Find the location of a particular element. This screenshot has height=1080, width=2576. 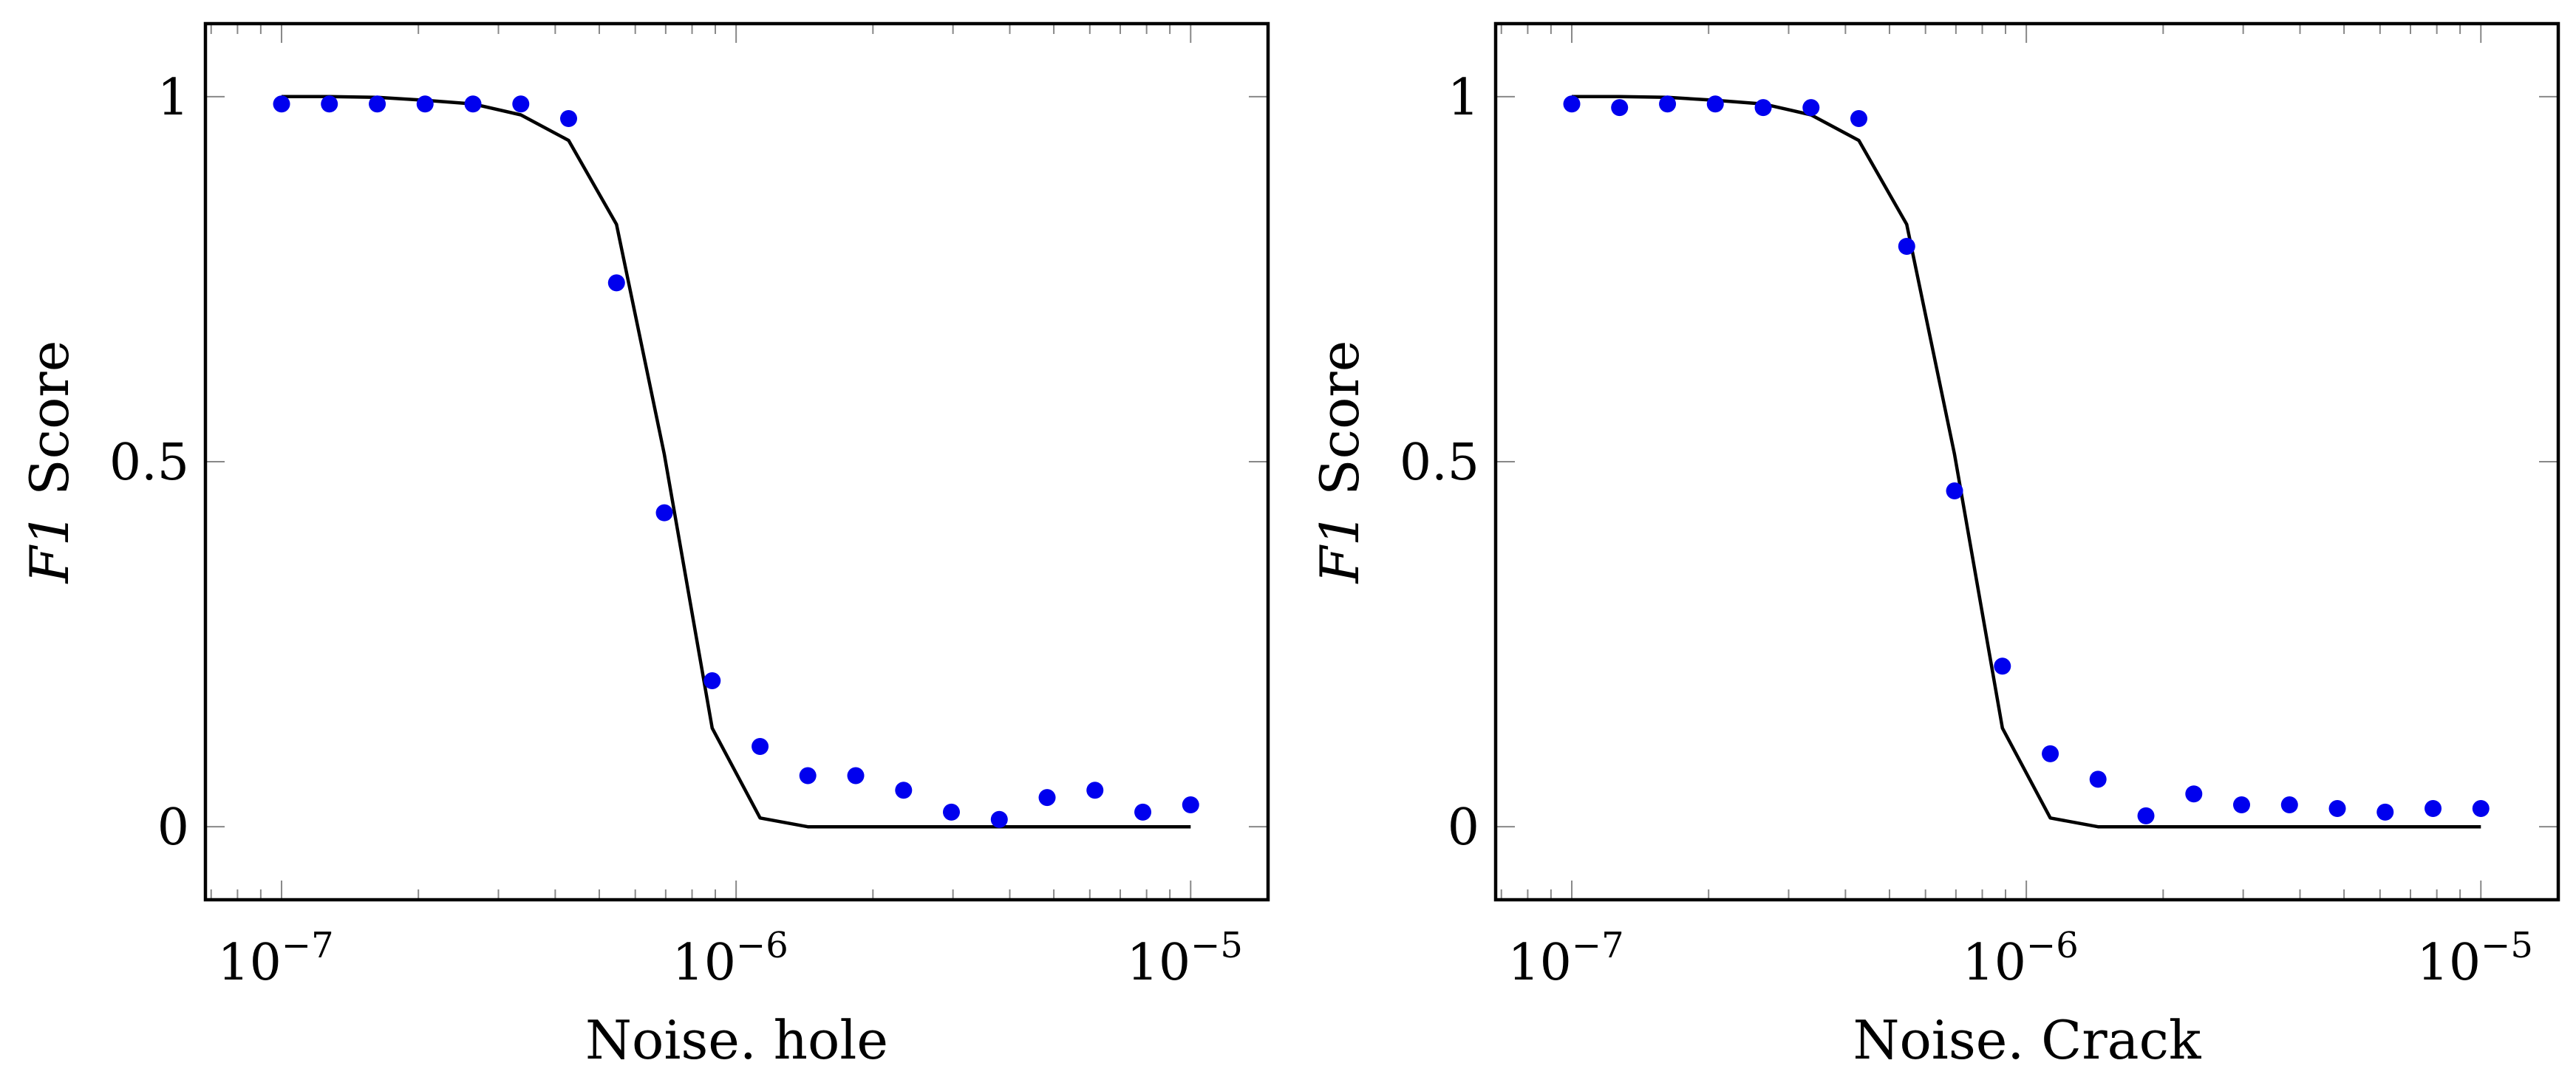

x-axis-label: Noise. Crack is located at coordinates (2027, 1040).